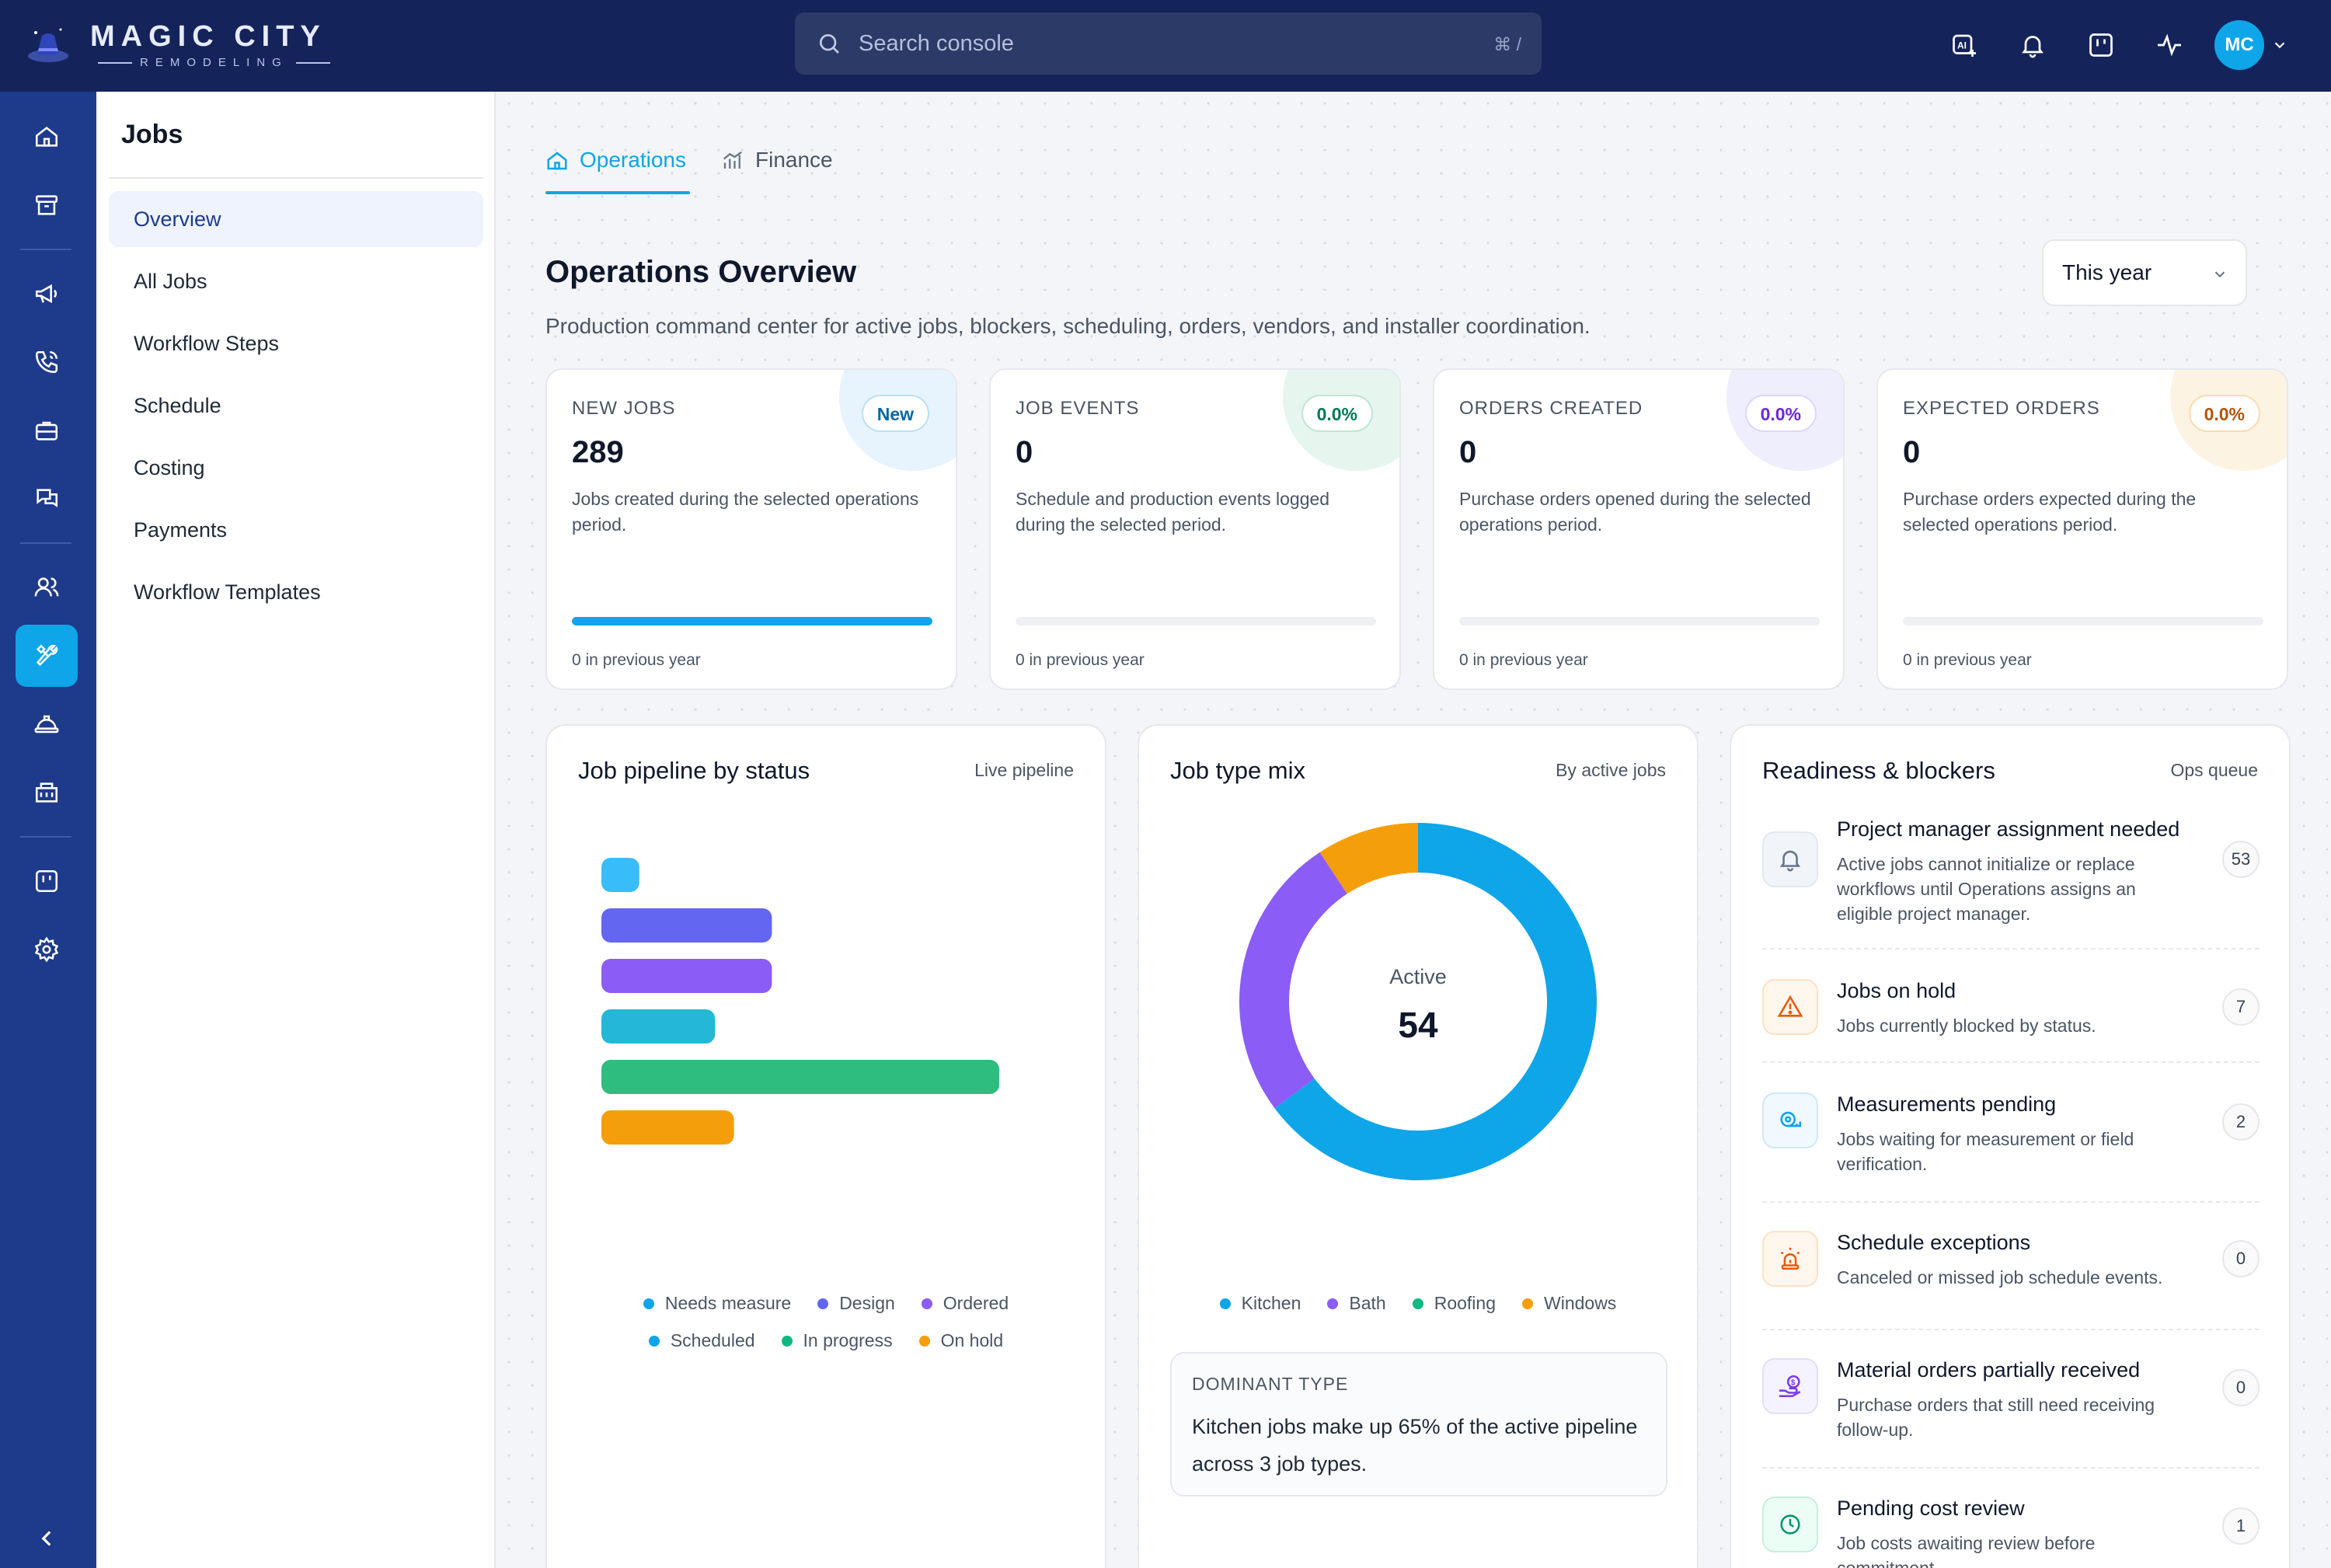  Describe the element at coordinates (1367, 1303) in the screenshot. I see `legend-label: Bath` at that location.